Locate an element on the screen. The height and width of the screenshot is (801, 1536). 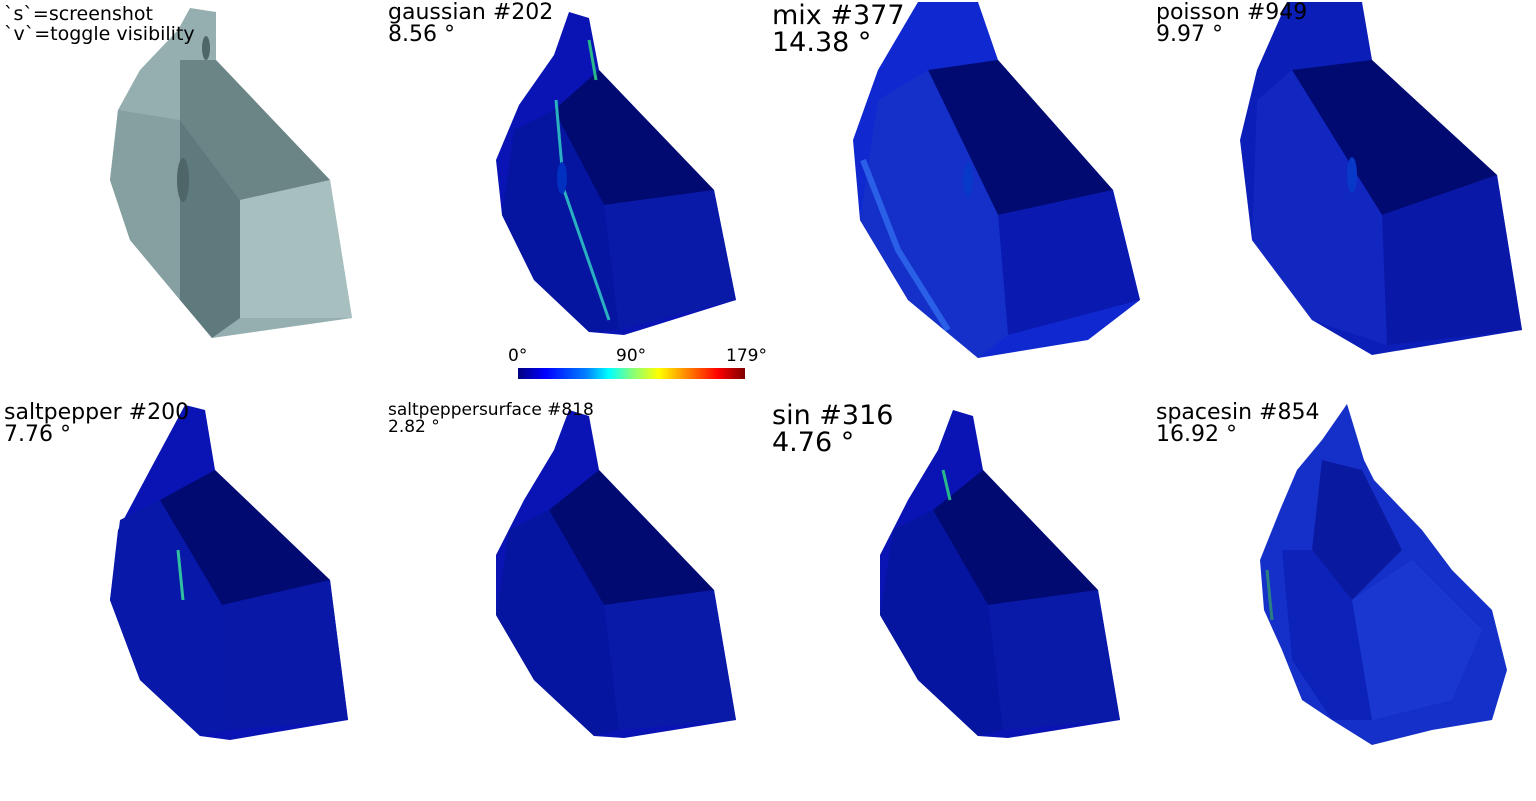
saltpeppersurface-angle: 2.82 ° is located at coordinates (414, 427).